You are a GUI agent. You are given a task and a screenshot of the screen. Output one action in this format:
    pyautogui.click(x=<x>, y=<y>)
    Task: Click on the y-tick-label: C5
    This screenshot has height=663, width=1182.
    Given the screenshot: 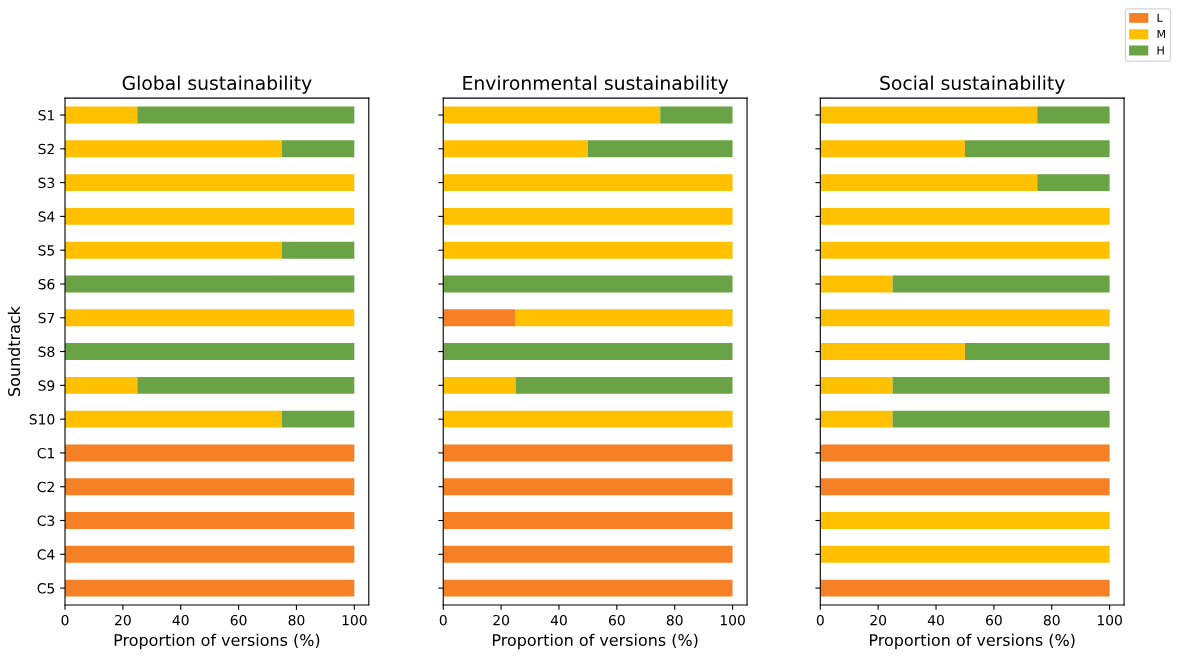 What is the action you would take?
    pyautogui.click(x=46, y=588)
    